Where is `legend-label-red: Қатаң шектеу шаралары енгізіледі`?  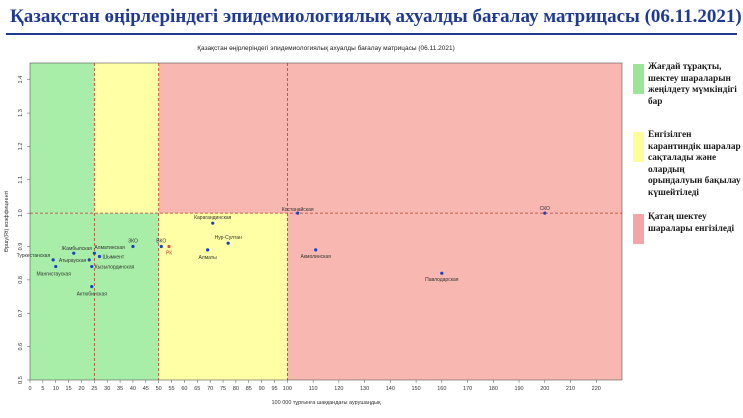
legend-label-red: Қатаң шектеу шаралары енгізіледі is located at coordinates (691, 223).